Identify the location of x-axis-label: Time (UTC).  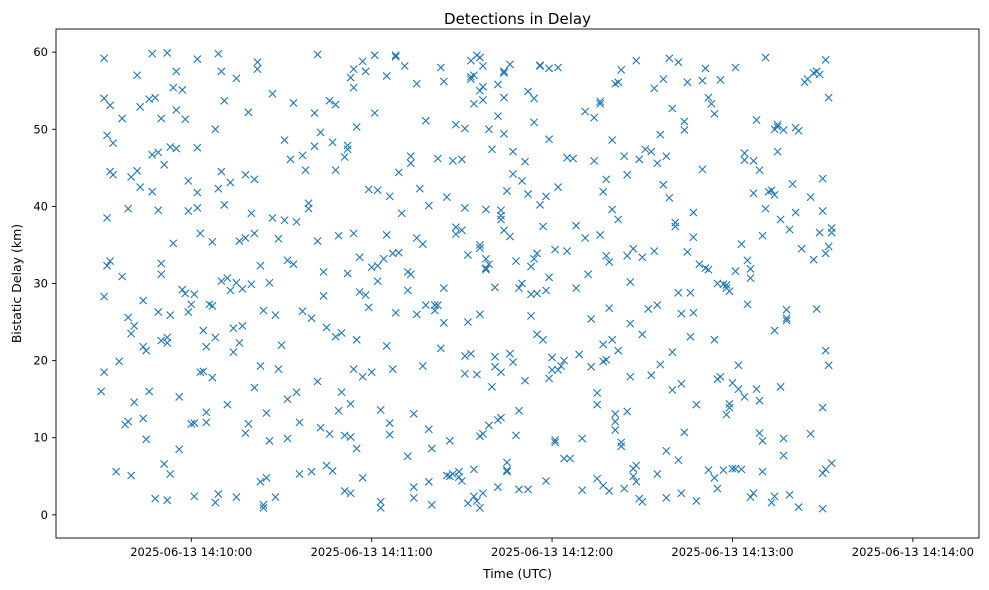
(517, 573).